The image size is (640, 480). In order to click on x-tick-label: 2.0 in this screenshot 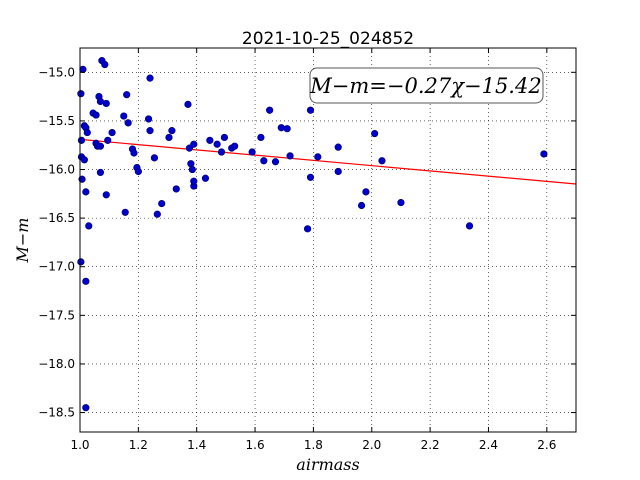, I will do `click(371, 445)`.